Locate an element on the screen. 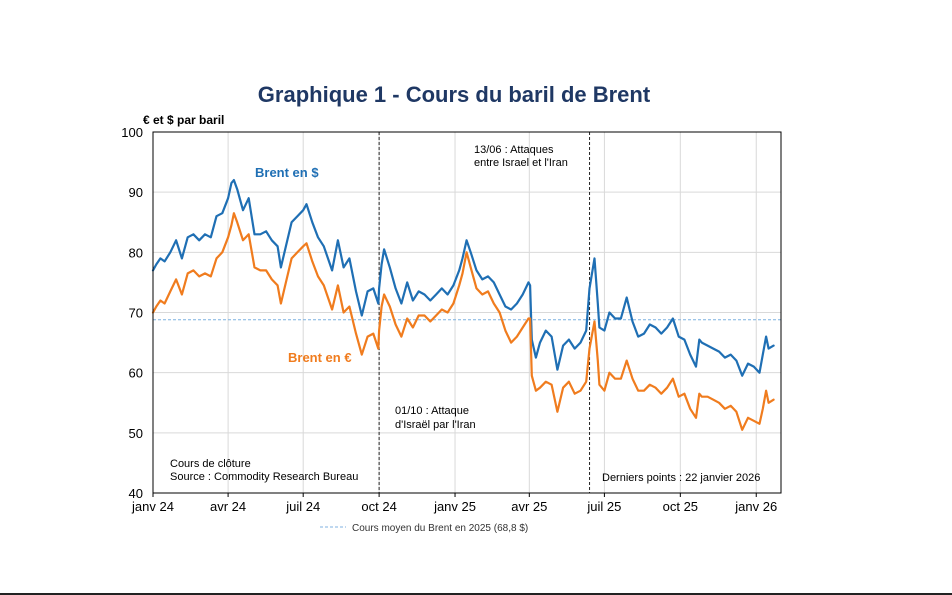 The height and width of the screenshot is (595, 952). series-label-usd: Brent en $ is located at coordinates (287, 172).